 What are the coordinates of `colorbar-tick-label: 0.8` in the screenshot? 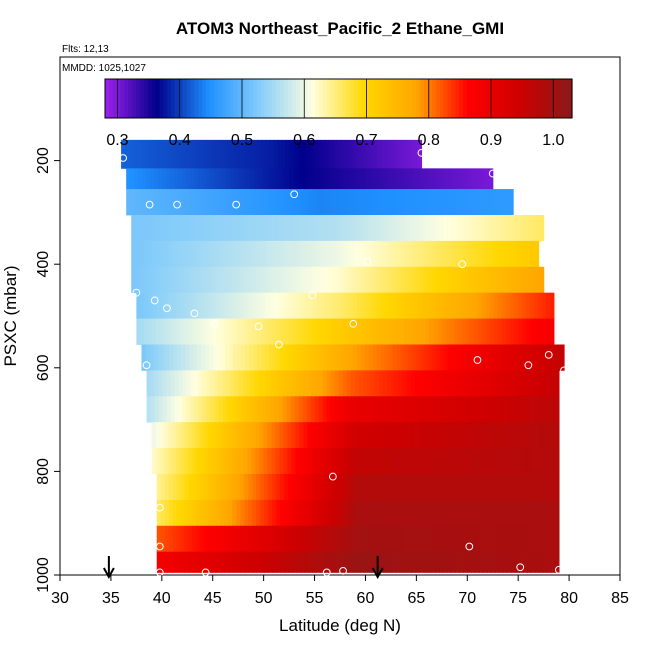 It's located at (429, 140).